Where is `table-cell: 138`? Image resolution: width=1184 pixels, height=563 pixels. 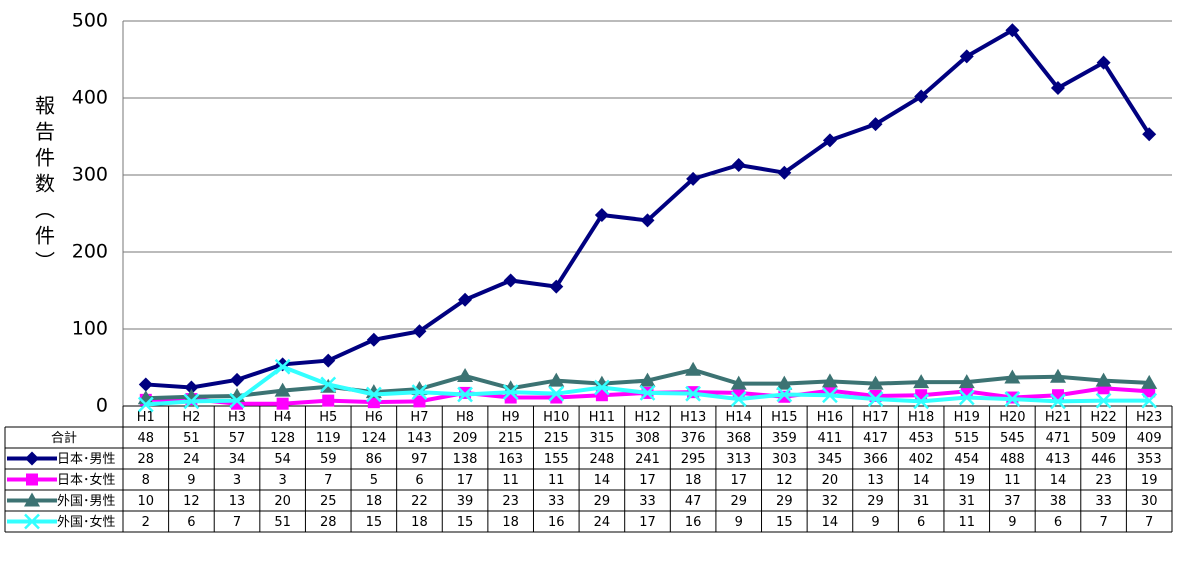 table-cell: 138 is located at coordinates (465, 459).